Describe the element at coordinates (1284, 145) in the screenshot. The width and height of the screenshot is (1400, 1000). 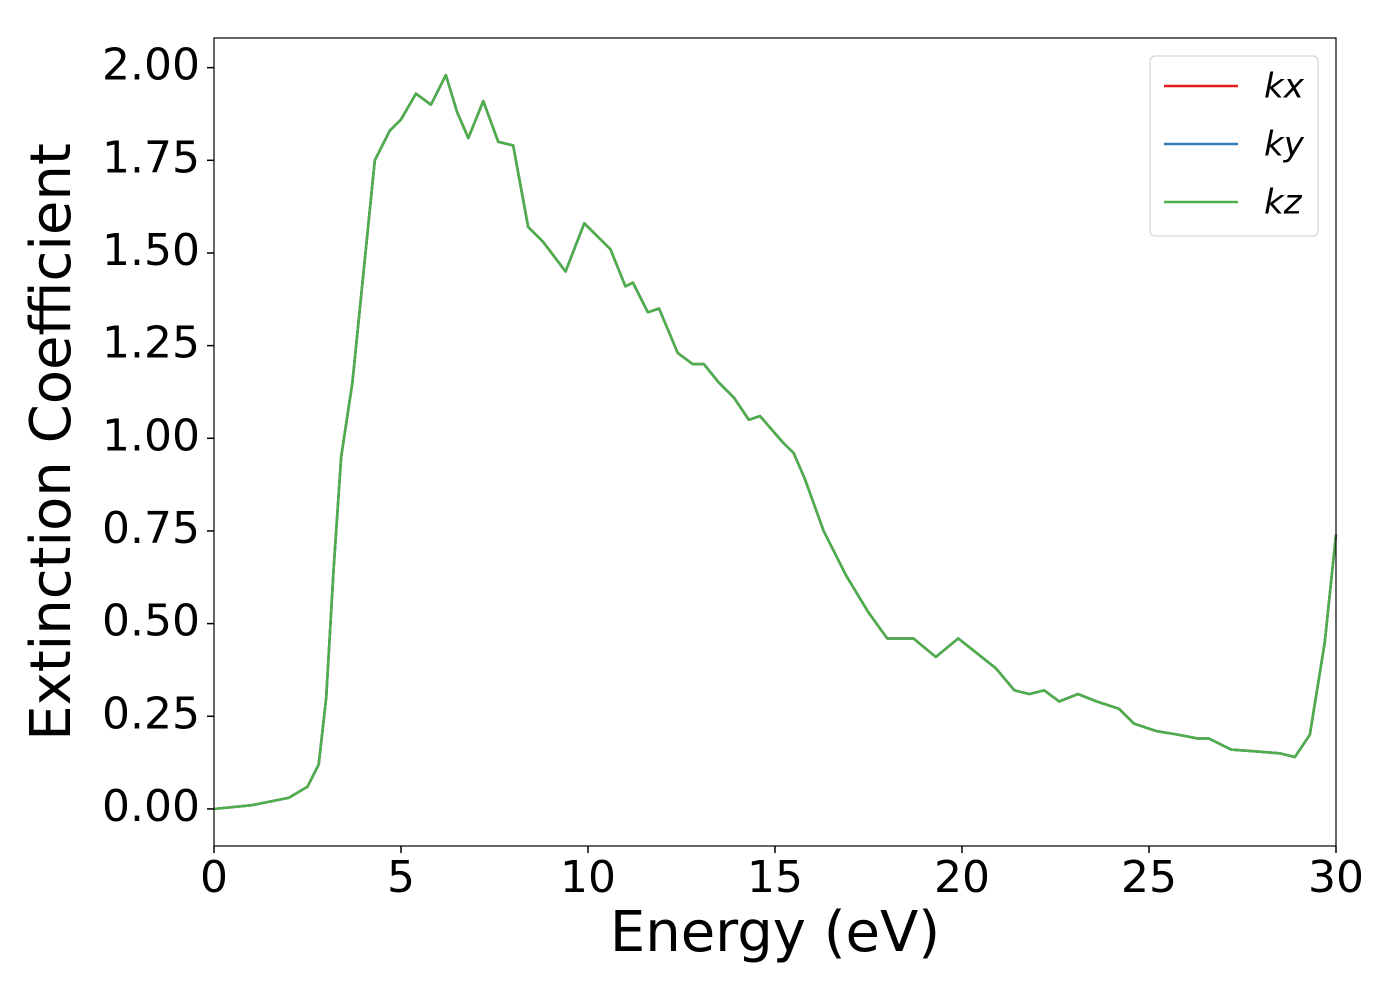
I see `legend-label: ky` at that location.